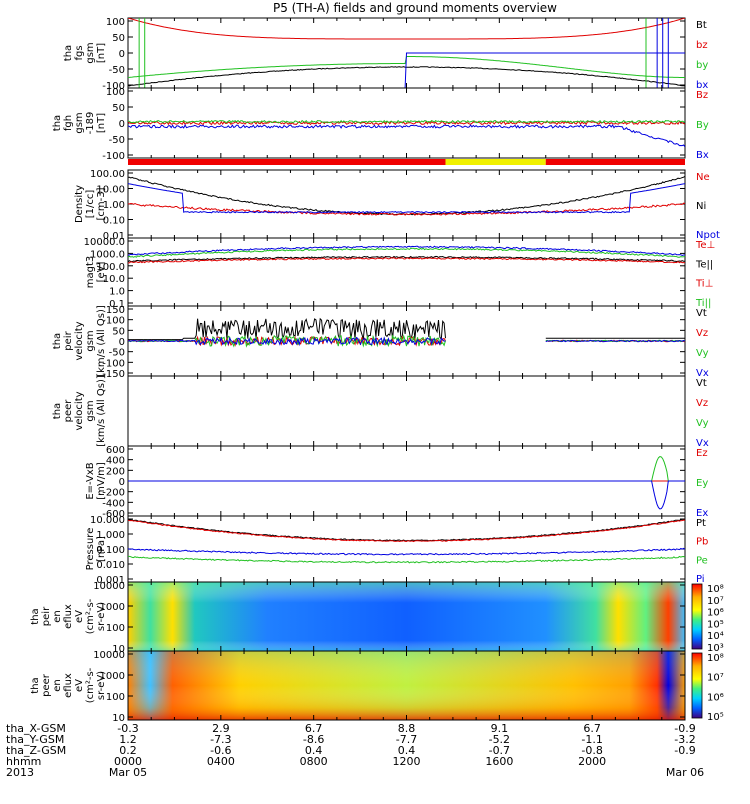  What do you see at coordinates (114, 236) in the screenshot?
I see `y-tick-label: 0.01` at bounding box center [114, 236].